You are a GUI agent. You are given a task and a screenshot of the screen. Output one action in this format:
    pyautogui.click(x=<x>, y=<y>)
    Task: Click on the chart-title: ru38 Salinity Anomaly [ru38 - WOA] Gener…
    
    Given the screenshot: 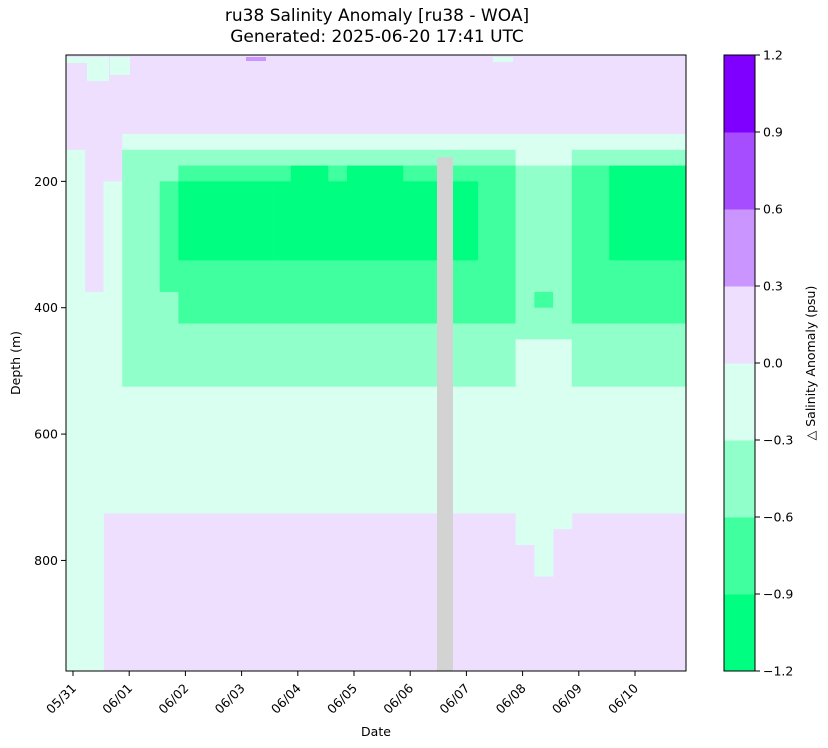 What is the action you would take?
    pyautogui.click(x=377, y=27)
    